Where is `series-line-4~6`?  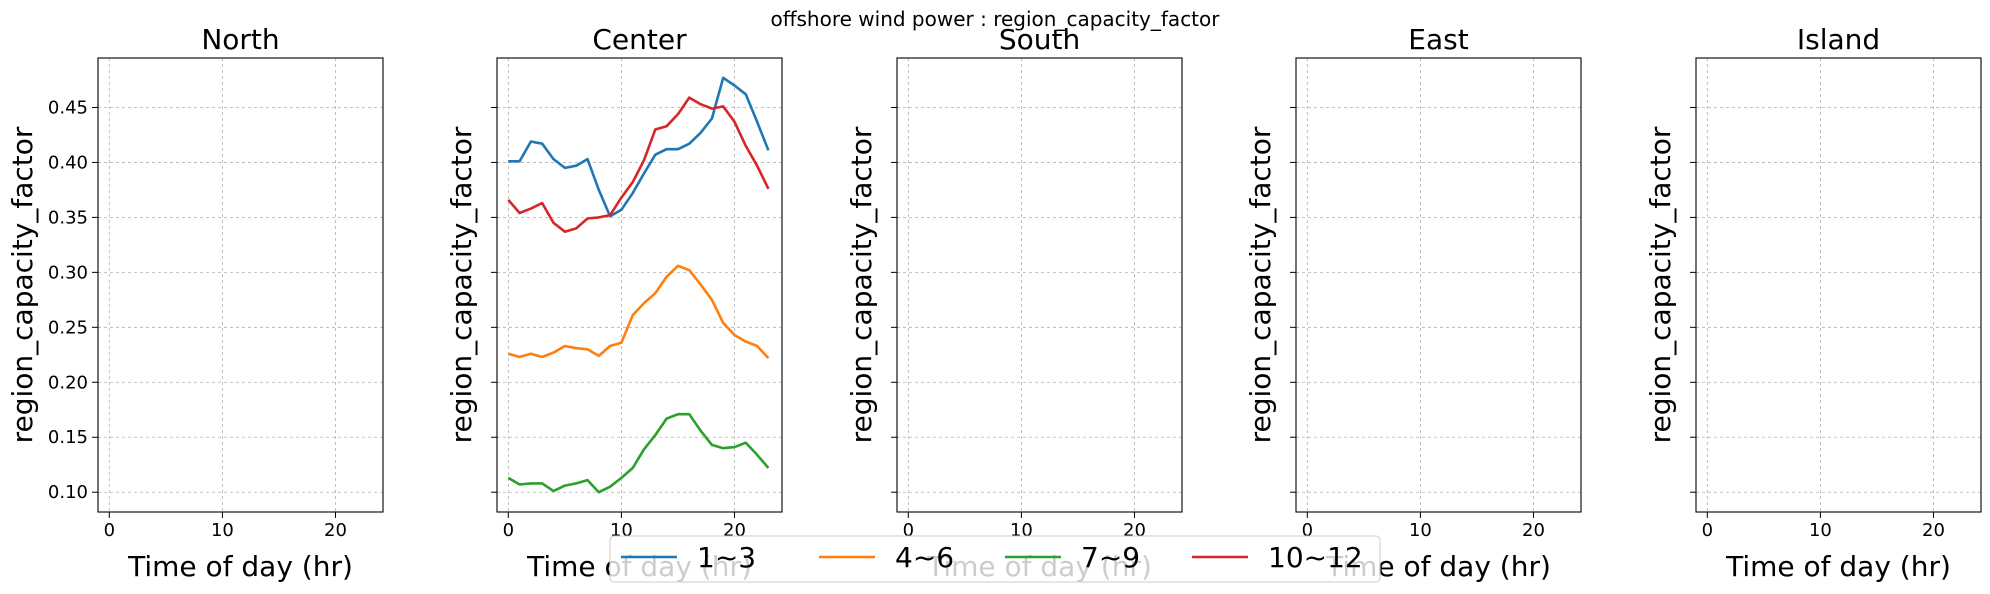
series-line-4~6 is located at coordinates (638, 311).